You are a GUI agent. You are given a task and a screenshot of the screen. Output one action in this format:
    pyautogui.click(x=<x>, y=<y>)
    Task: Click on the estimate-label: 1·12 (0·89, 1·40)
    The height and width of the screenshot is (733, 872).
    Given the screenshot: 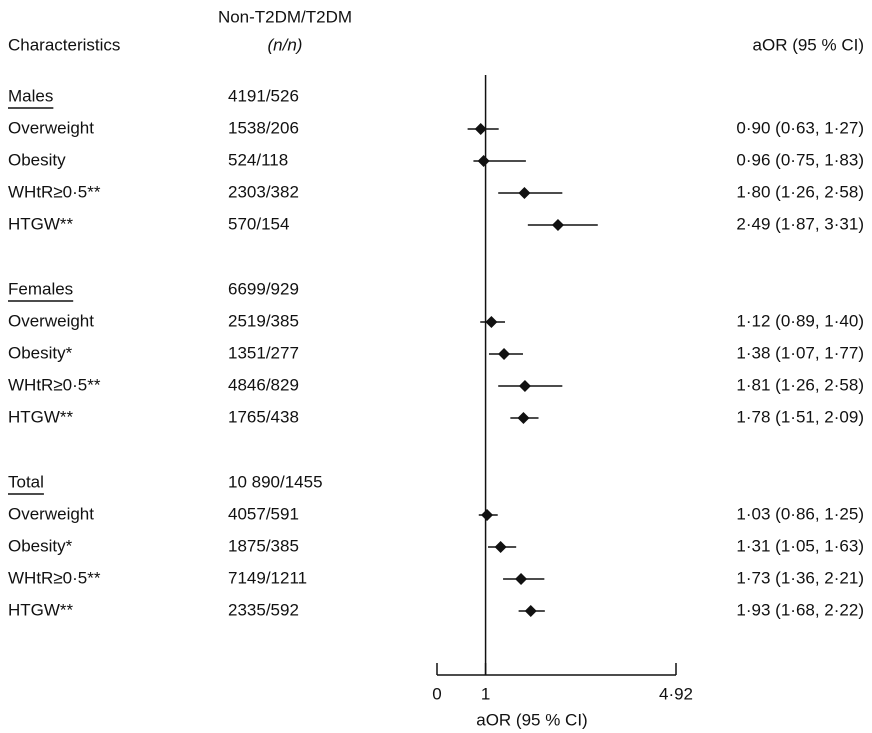 What is the action you would take?
    pyautogui.click(x=800, y=320)
    